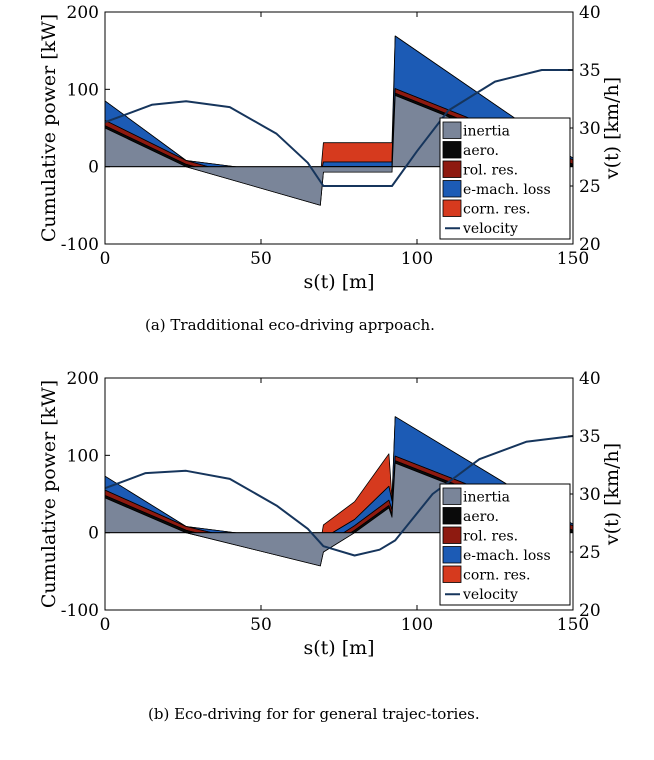 The image size is (654, 760). What do you see at coordinates (83, 379) in the screenshot?
I see `chart-b-y-tick-label: 200` at bounding box center [83, 379].